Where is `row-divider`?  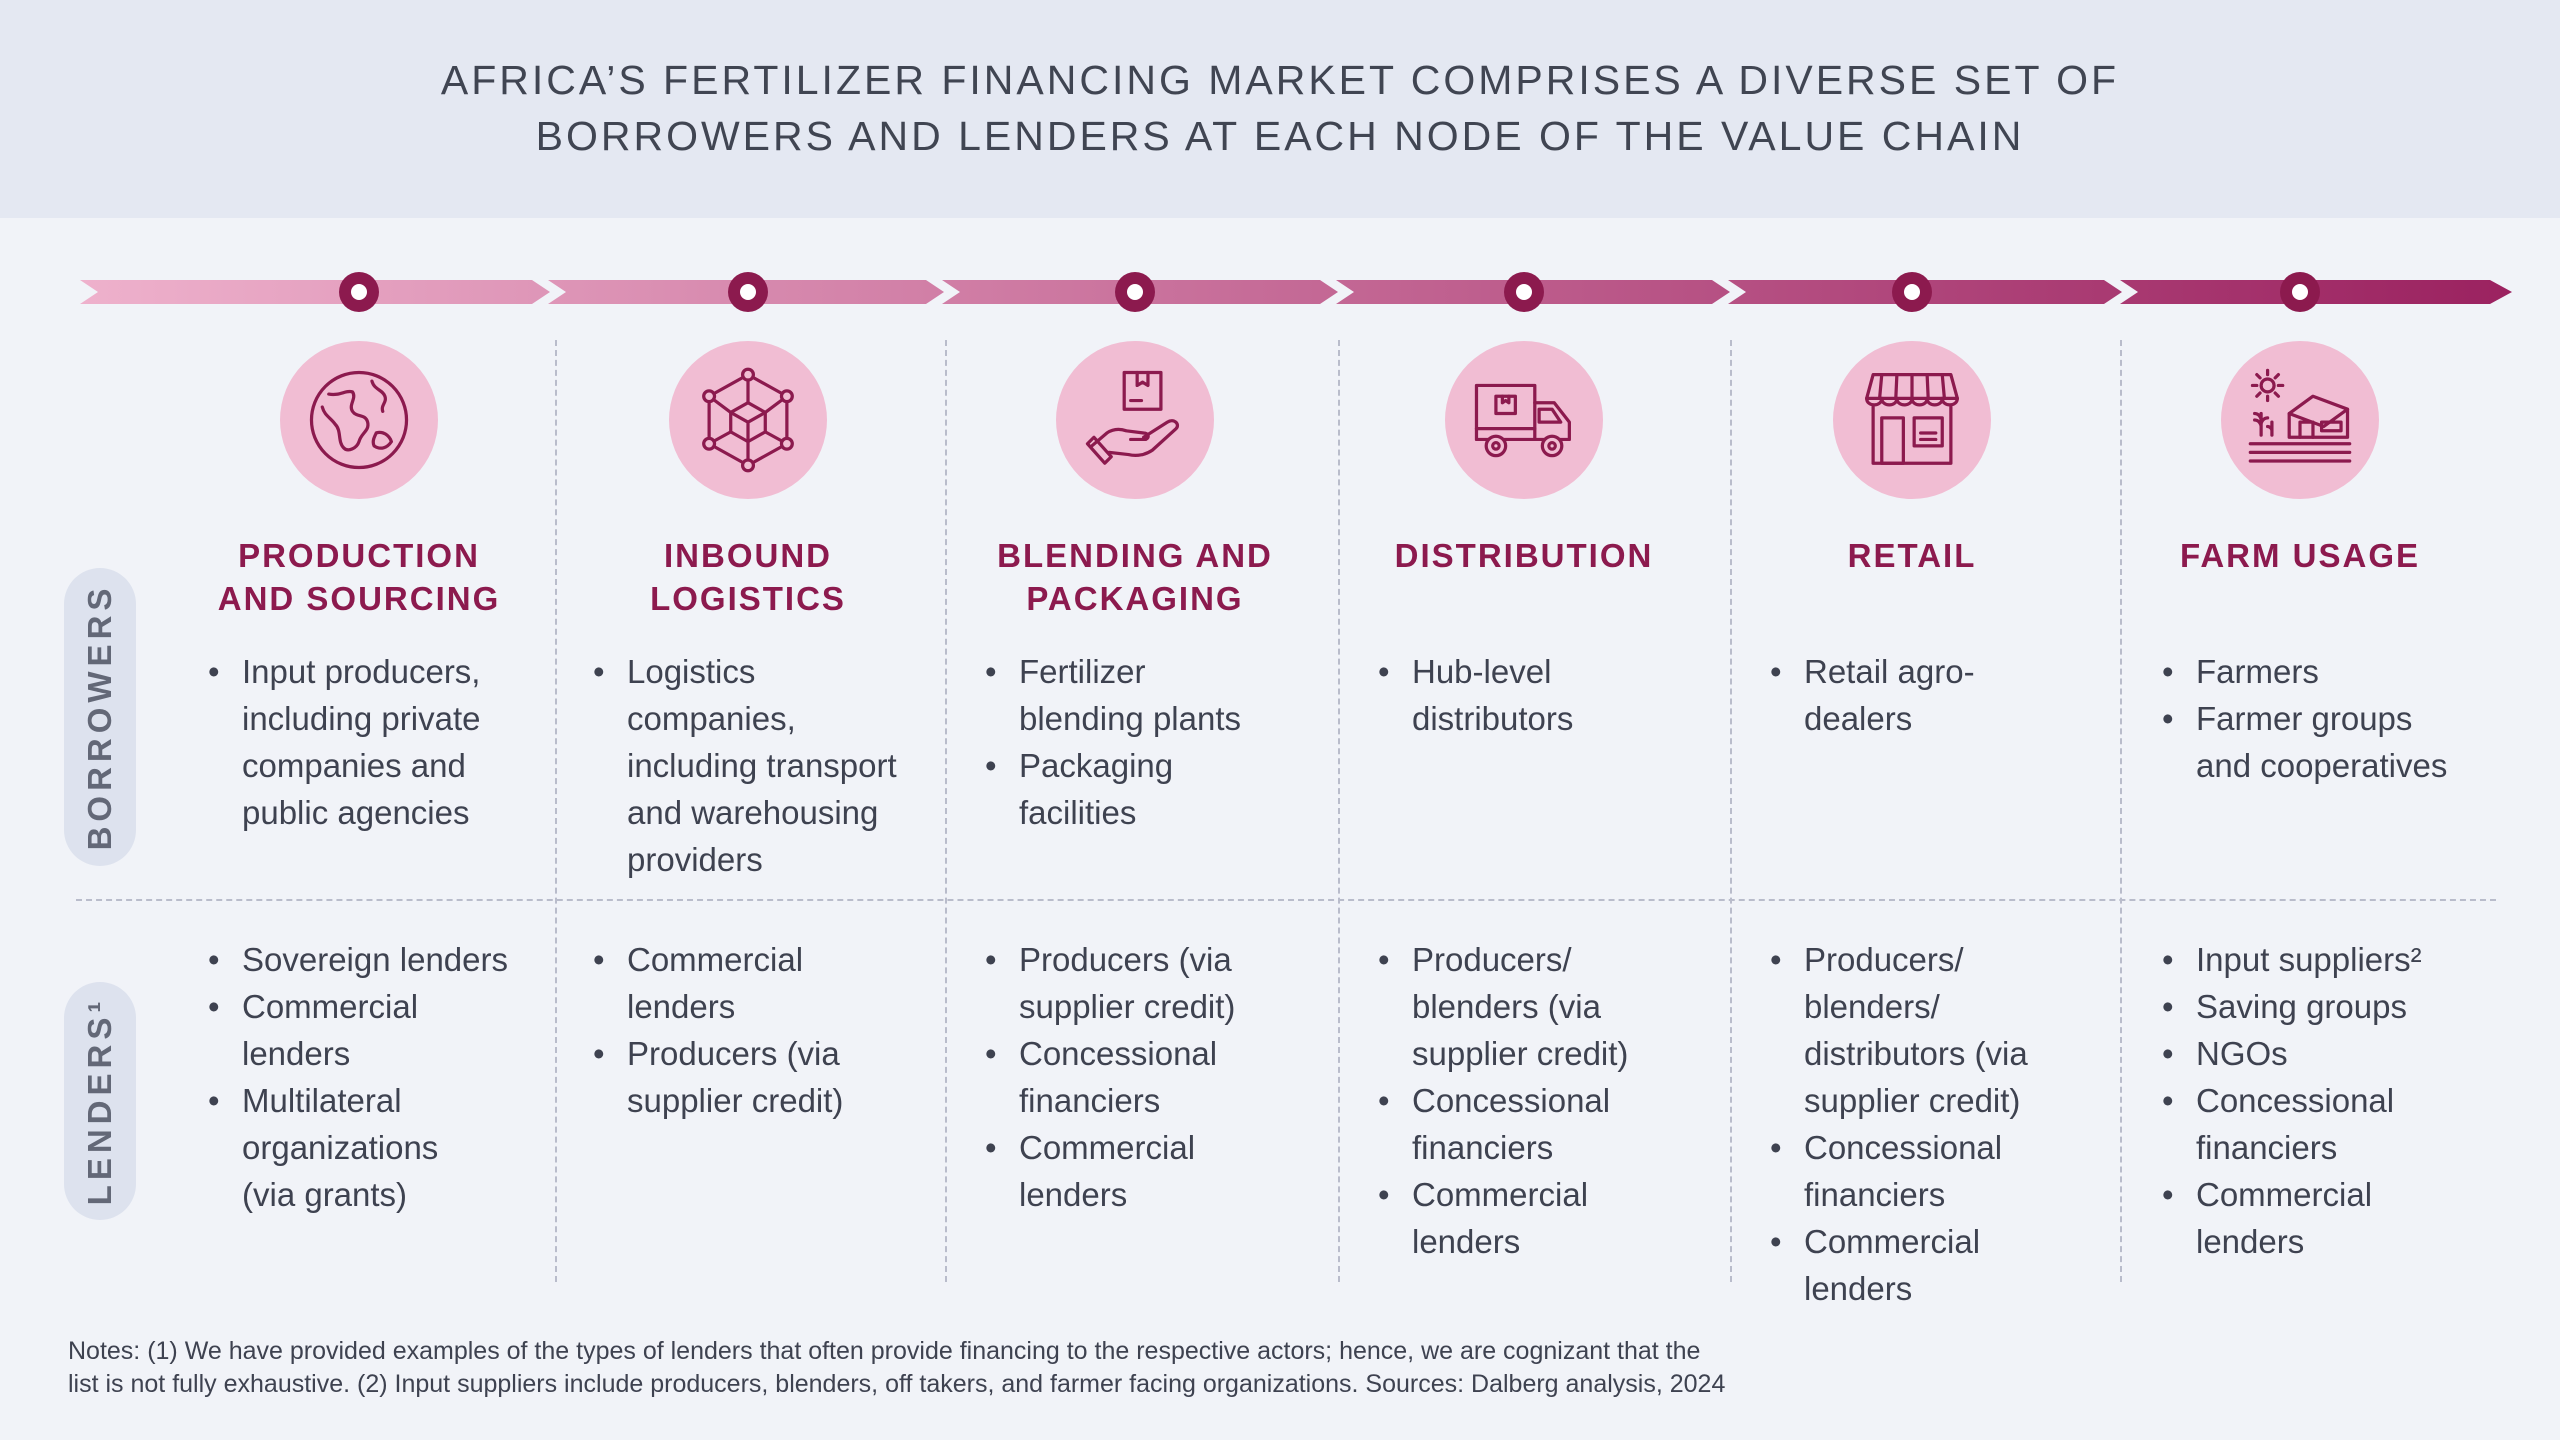 row-divider is located at coordinates (1286, 900).